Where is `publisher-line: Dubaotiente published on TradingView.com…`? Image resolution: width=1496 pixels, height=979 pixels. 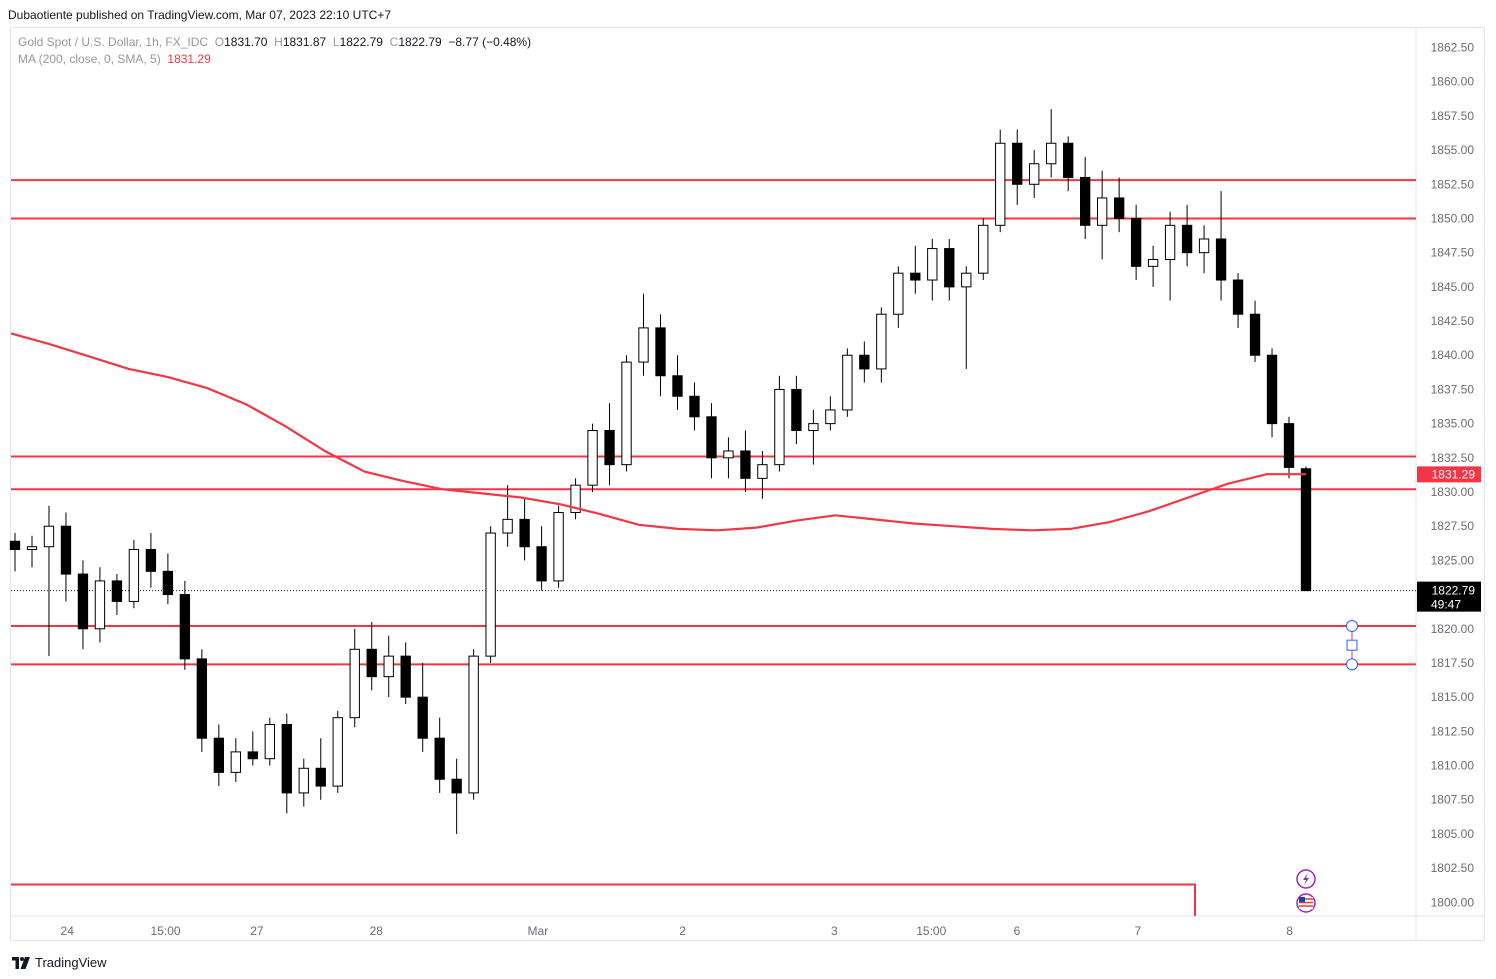
publisher-line: Dubaotiente published on TradingView.com… is located at coordinates (200, 15).